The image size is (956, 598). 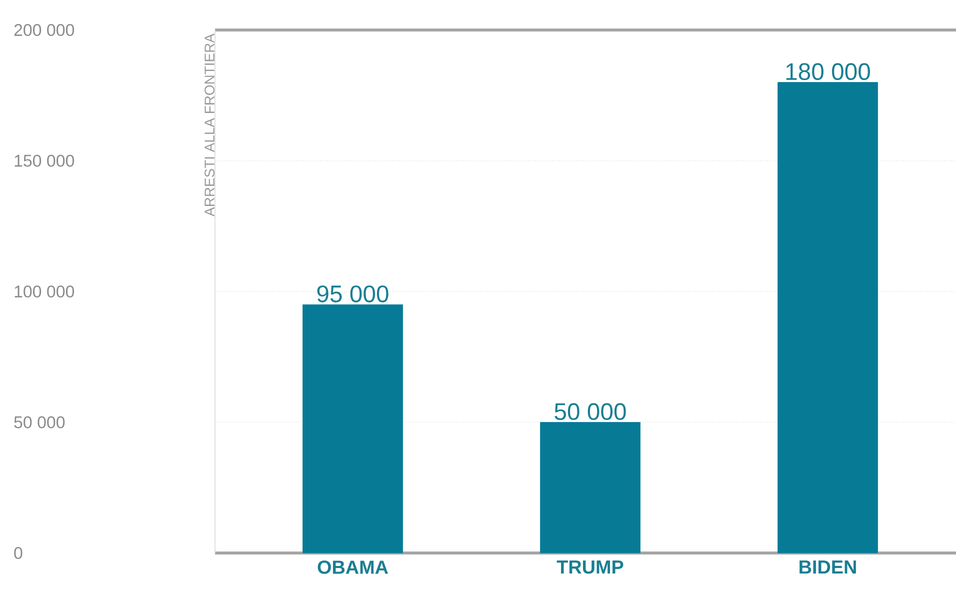 What do you see at coordinates (352, 293) in the screenshot?
I see `data-label: 95 000` at bounding box center [352, 293].